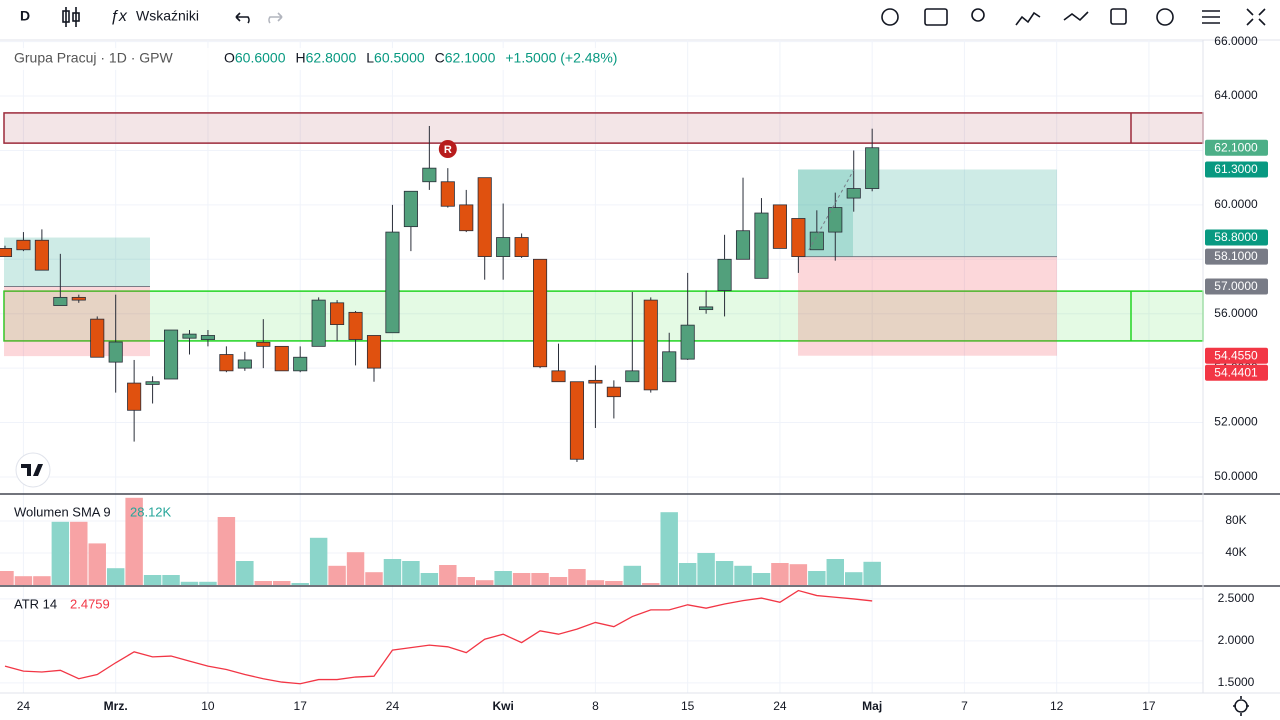  What do you see at coordinates (1236, 476) in the screenshot?
I see `y-tick-label: 50.0000` at bounding box center [1236, 476].